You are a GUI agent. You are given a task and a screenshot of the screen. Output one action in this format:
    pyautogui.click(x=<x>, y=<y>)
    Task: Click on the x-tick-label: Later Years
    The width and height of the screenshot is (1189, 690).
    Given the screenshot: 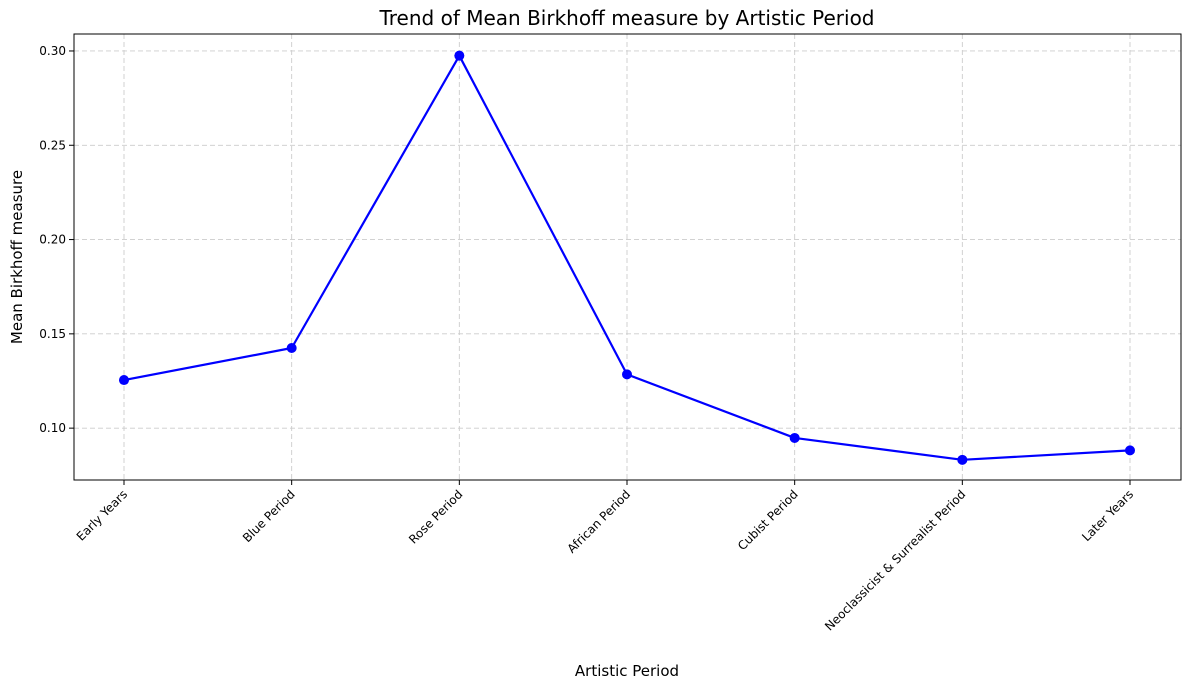 What is the action you would take?
    pyautogui.click(x=1107, y=515)
    